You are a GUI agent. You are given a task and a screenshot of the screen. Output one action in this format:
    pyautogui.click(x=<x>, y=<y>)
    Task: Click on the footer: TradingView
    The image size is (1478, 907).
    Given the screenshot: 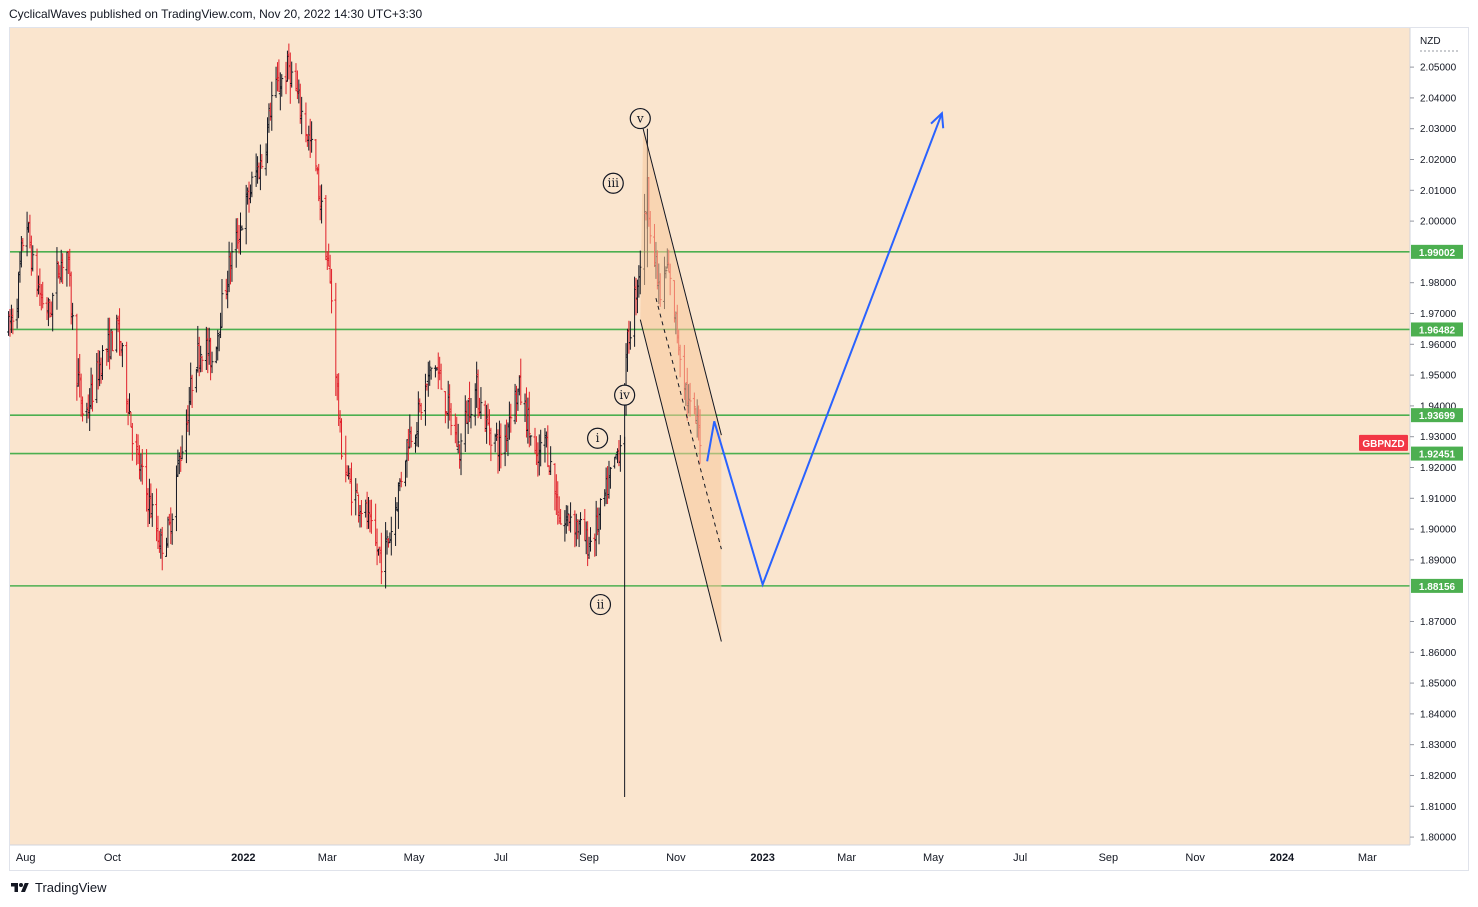 What is the action you would take?
    pyautogui.click(x=58, y=887)
    